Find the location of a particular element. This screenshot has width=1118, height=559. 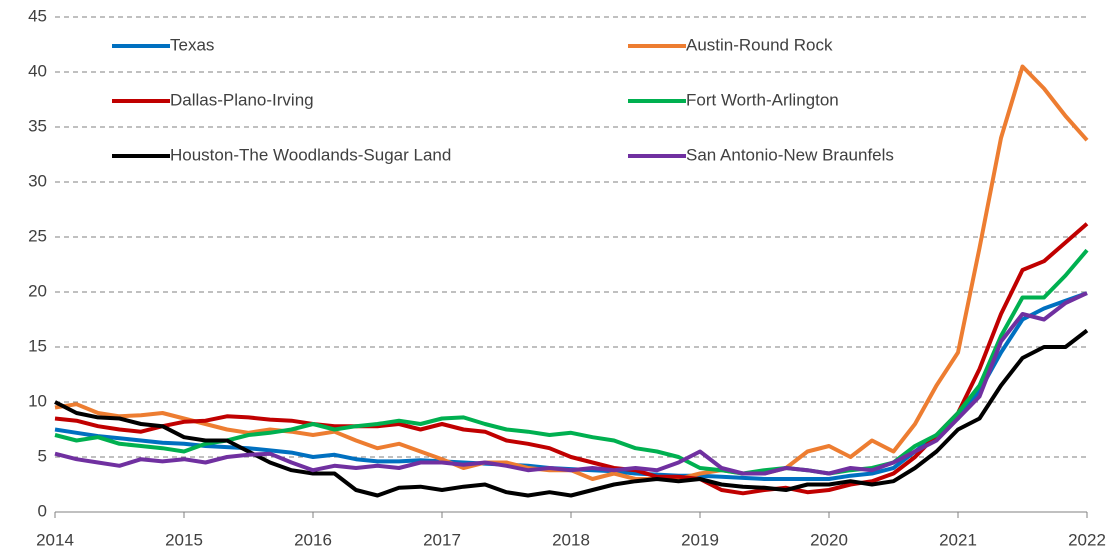

legend-label: Houston-The Woodlands-Sugar Land is located at coordinates (310, 154).